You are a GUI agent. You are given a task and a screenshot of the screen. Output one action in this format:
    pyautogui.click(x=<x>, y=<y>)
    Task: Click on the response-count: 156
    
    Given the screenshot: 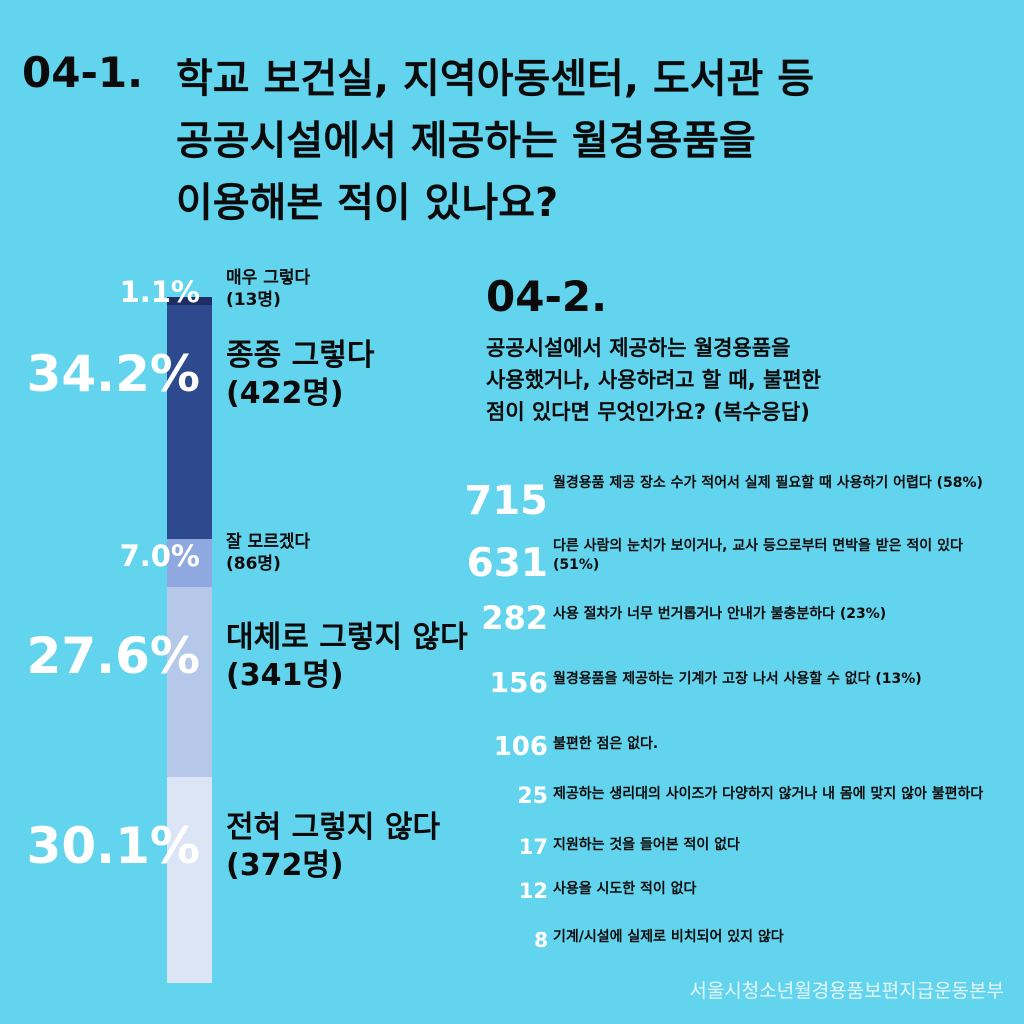 What is the action you would take?
    pyautogui.click(x=518, y=682)
    